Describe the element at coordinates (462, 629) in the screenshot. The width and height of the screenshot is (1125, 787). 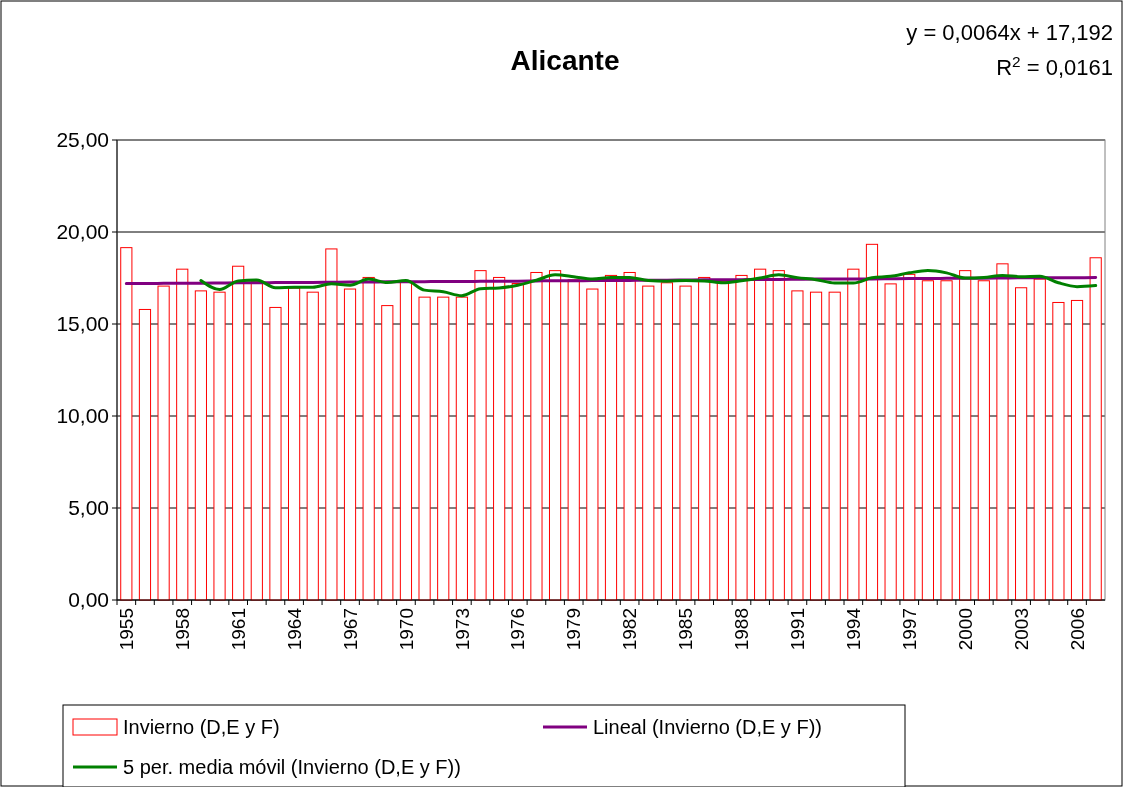
I see `x-tick-label: 1973` at that location.